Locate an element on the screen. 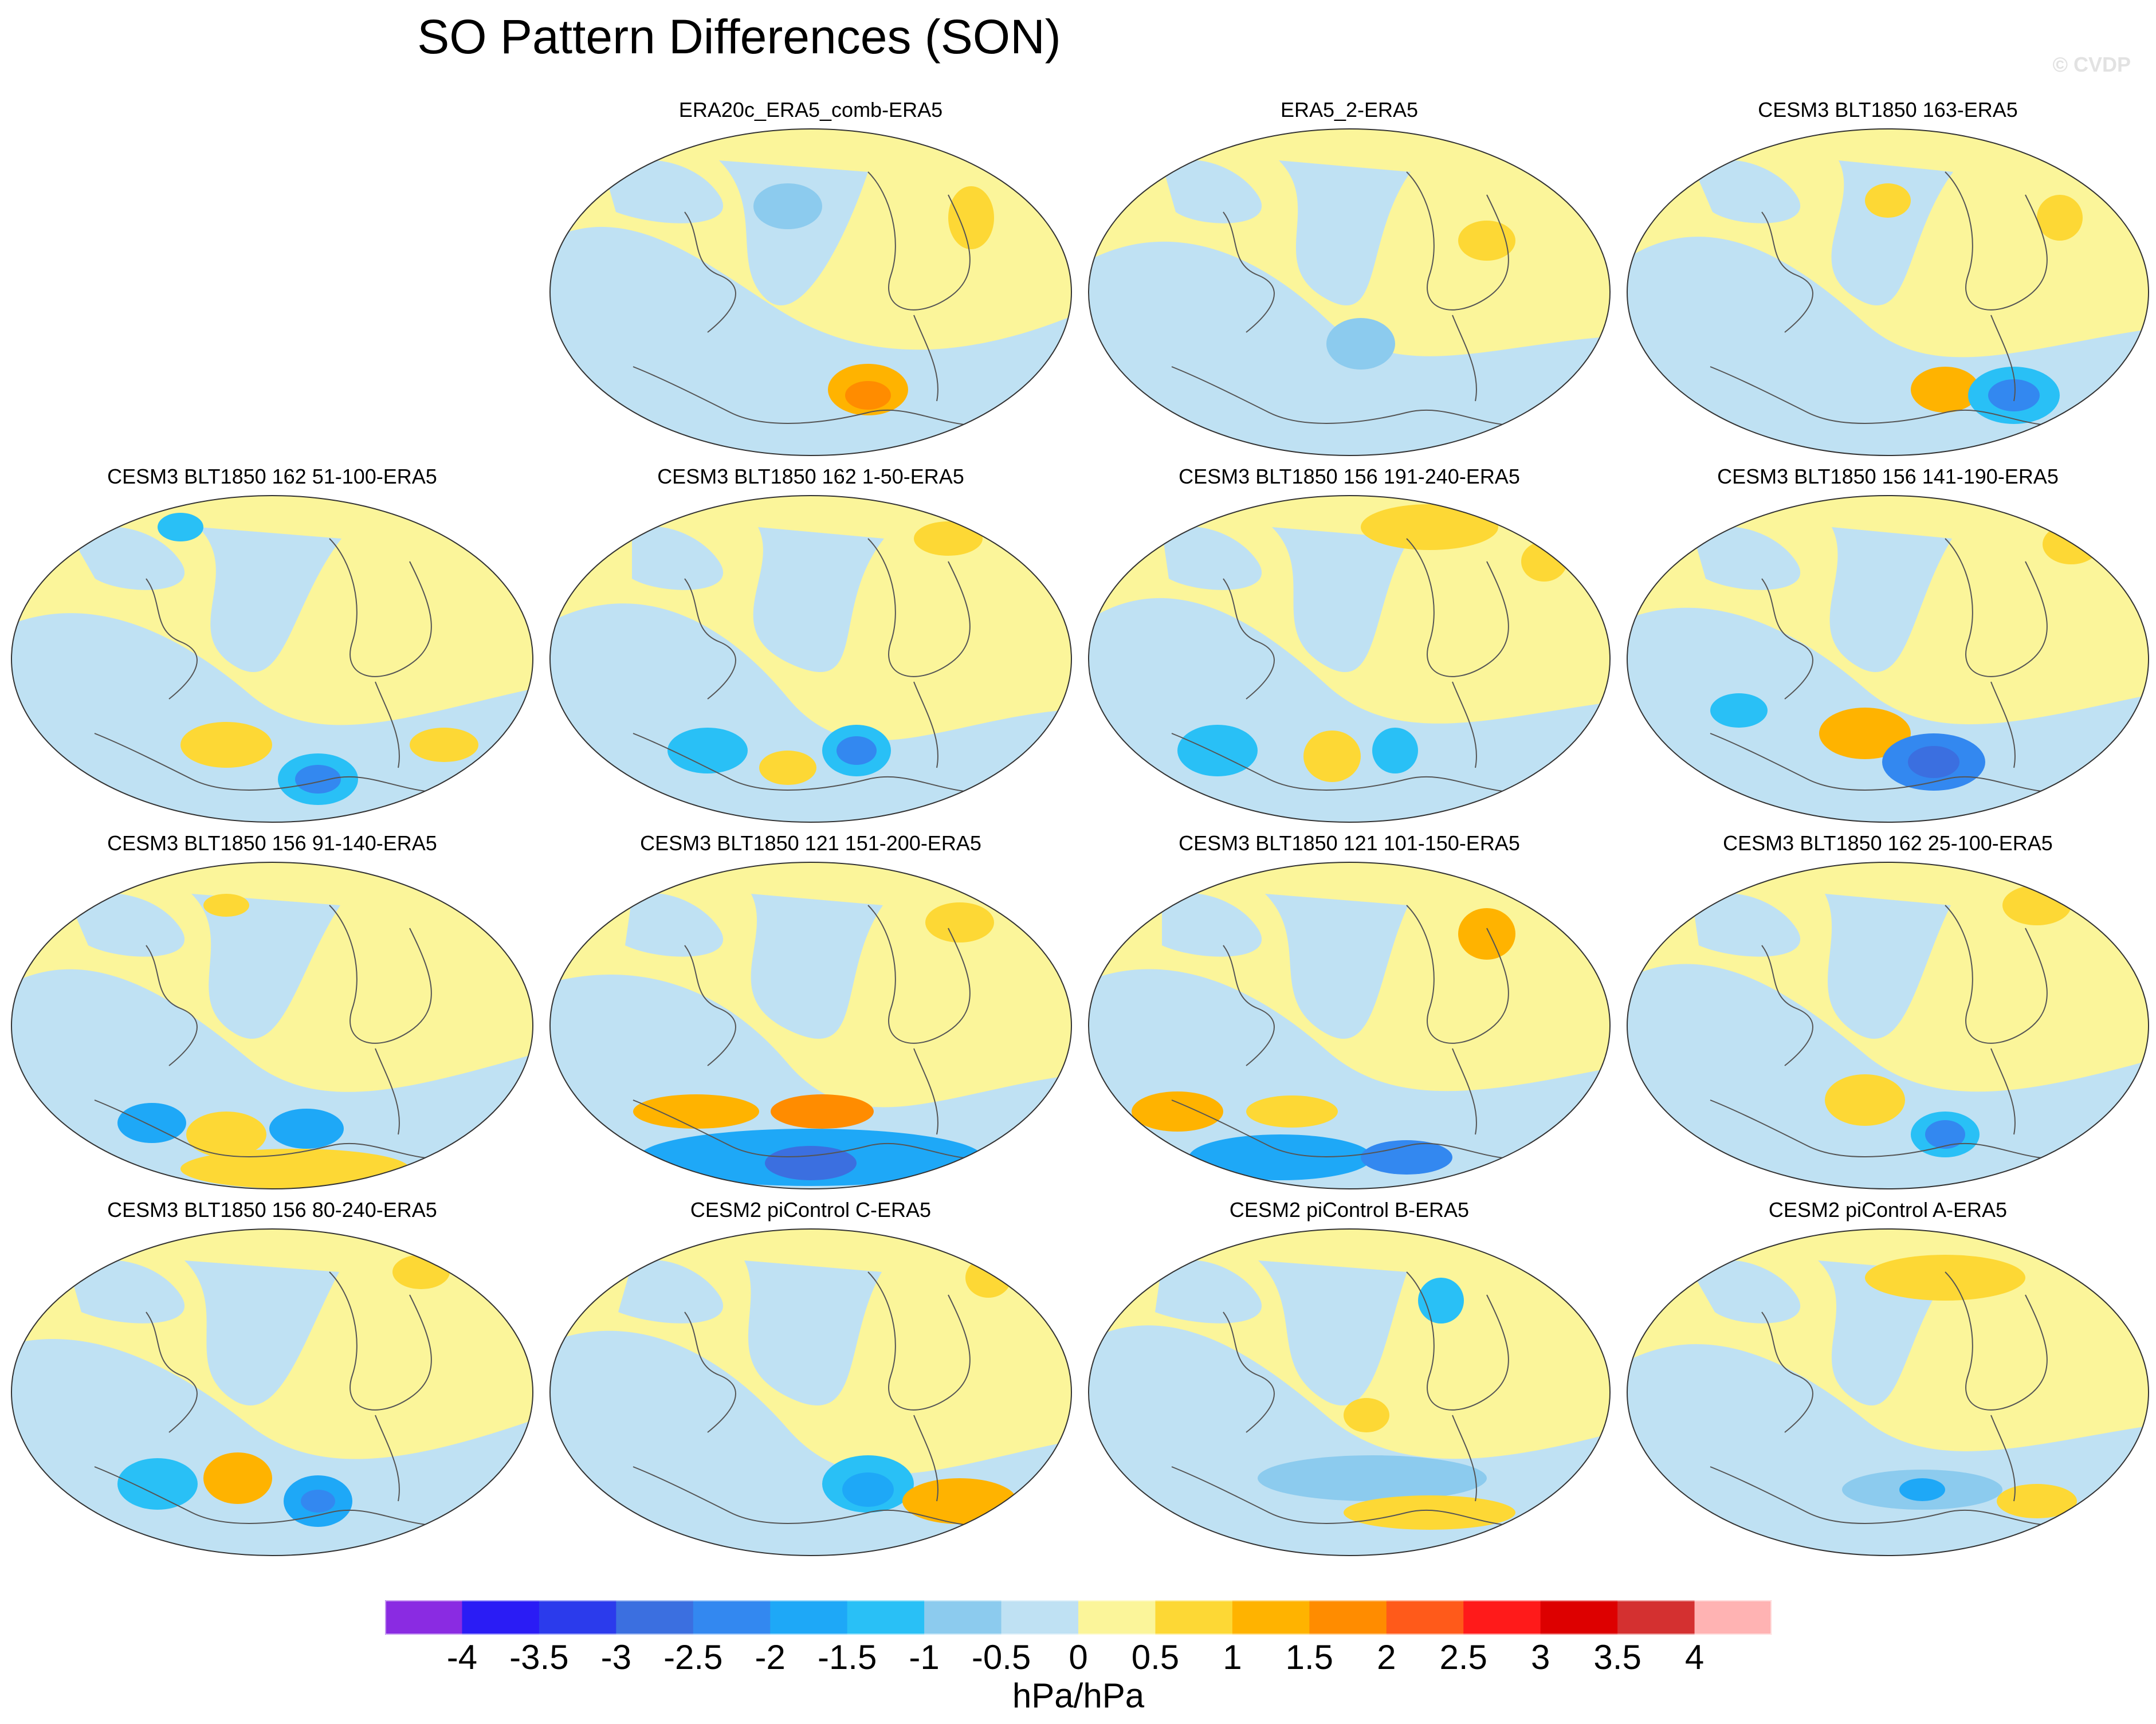 This screenshot has width=2156, height=1724. colorbar-tick-label: 3.5 is located at coordinates (1617, 1657).